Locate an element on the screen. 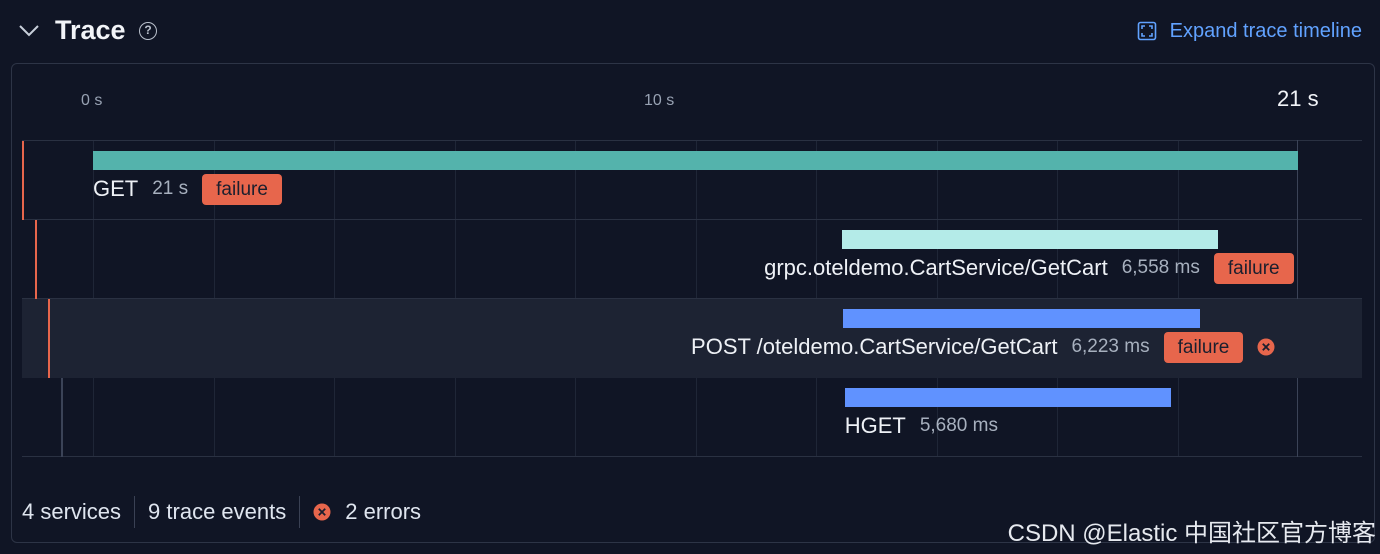 The image size is (1380, 554). chevron-down-icon is located at coordinates (29, 30).